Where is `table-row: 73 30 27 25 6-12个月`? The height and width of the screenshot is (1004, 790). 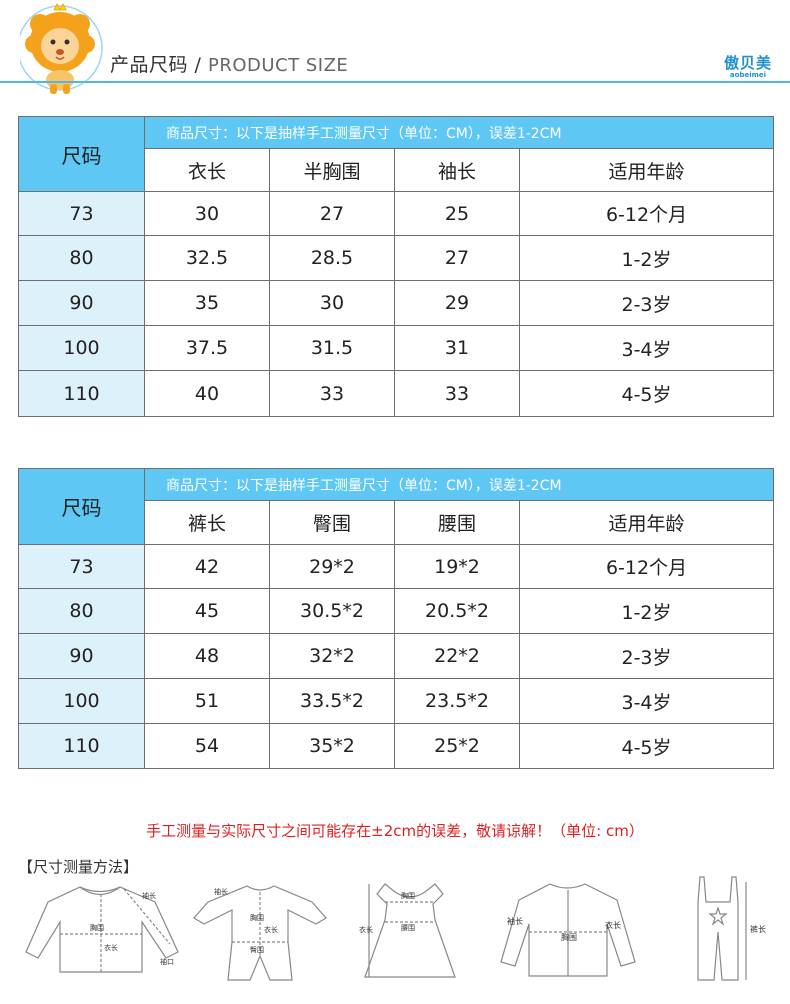 table-row: 73 30 27 25 6-12个月 is located at coordinates (396, 213).